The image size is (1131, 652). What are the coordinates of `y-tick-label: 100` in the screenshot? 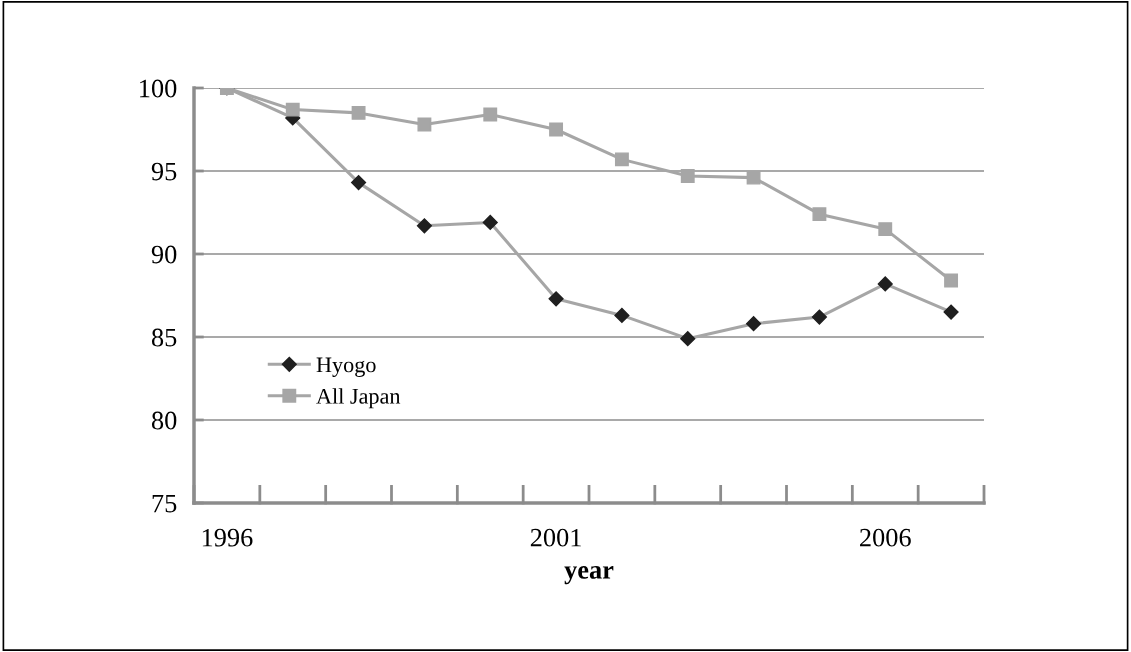 It's located at (158, 88).